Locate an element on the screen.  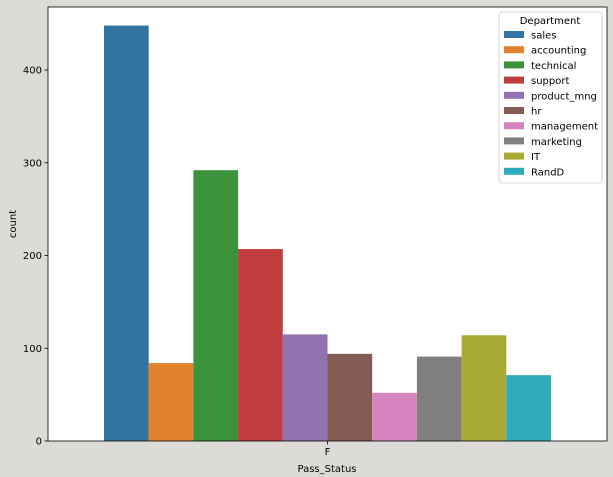
legend-label-product-mng: product_mng is located at coordinates (564, 96).